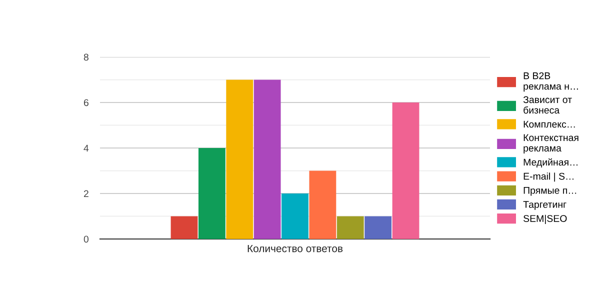  Describe the element at coordinates (86, 239) in the screenshot. I see `y-tick-label: 0` at that location.